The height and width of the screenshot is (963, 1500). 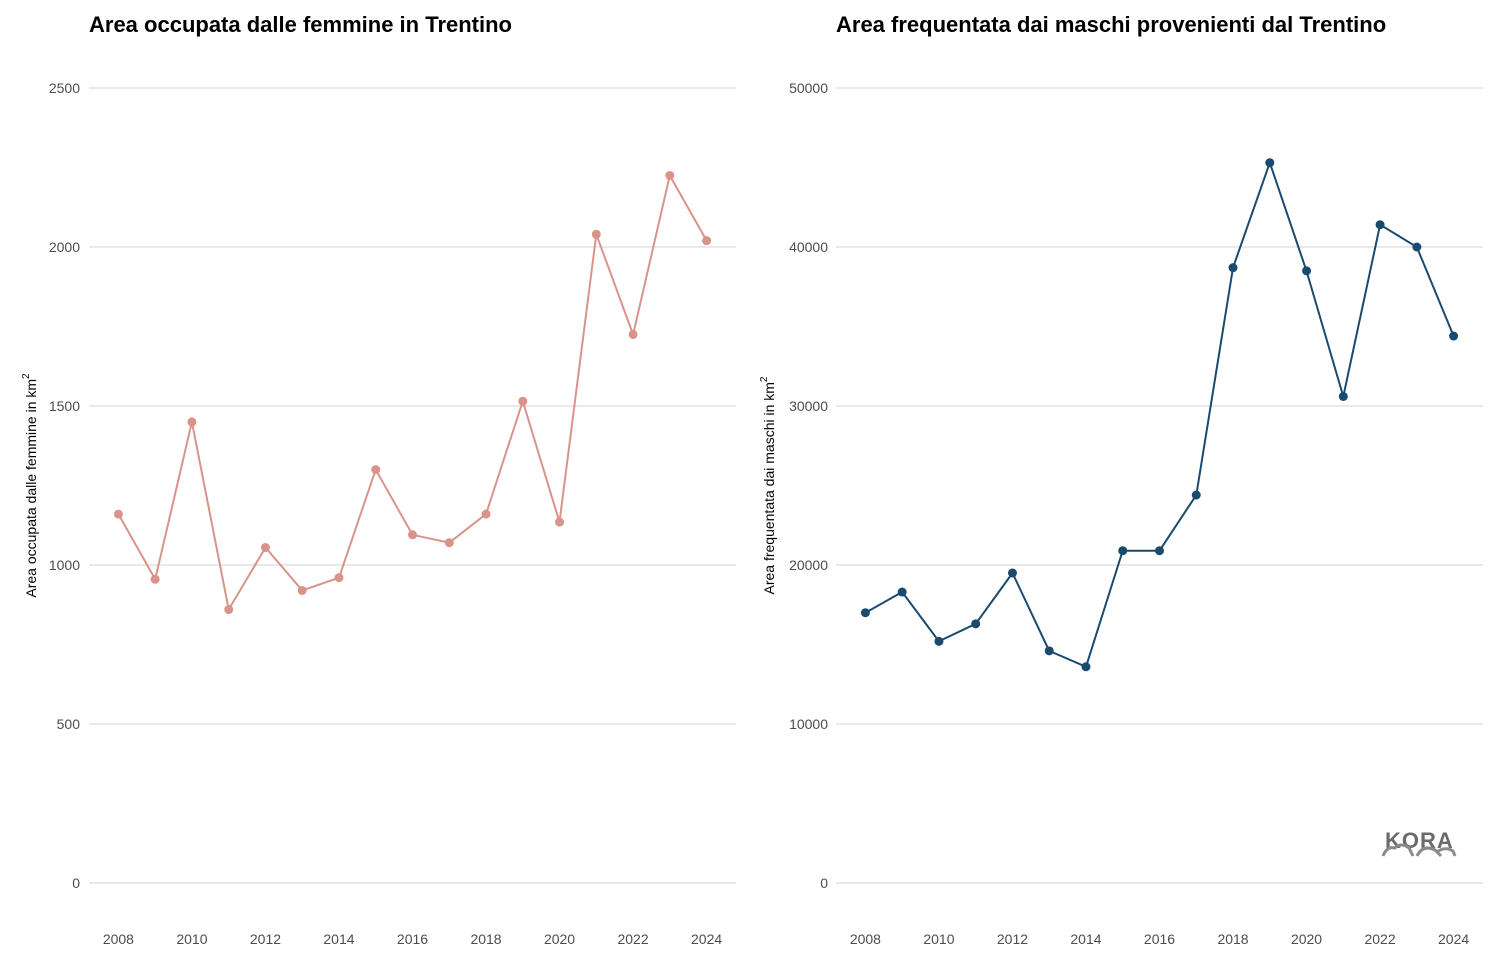 I want to click on kora-logo-animals-icon, so click(x=1419, y=850).